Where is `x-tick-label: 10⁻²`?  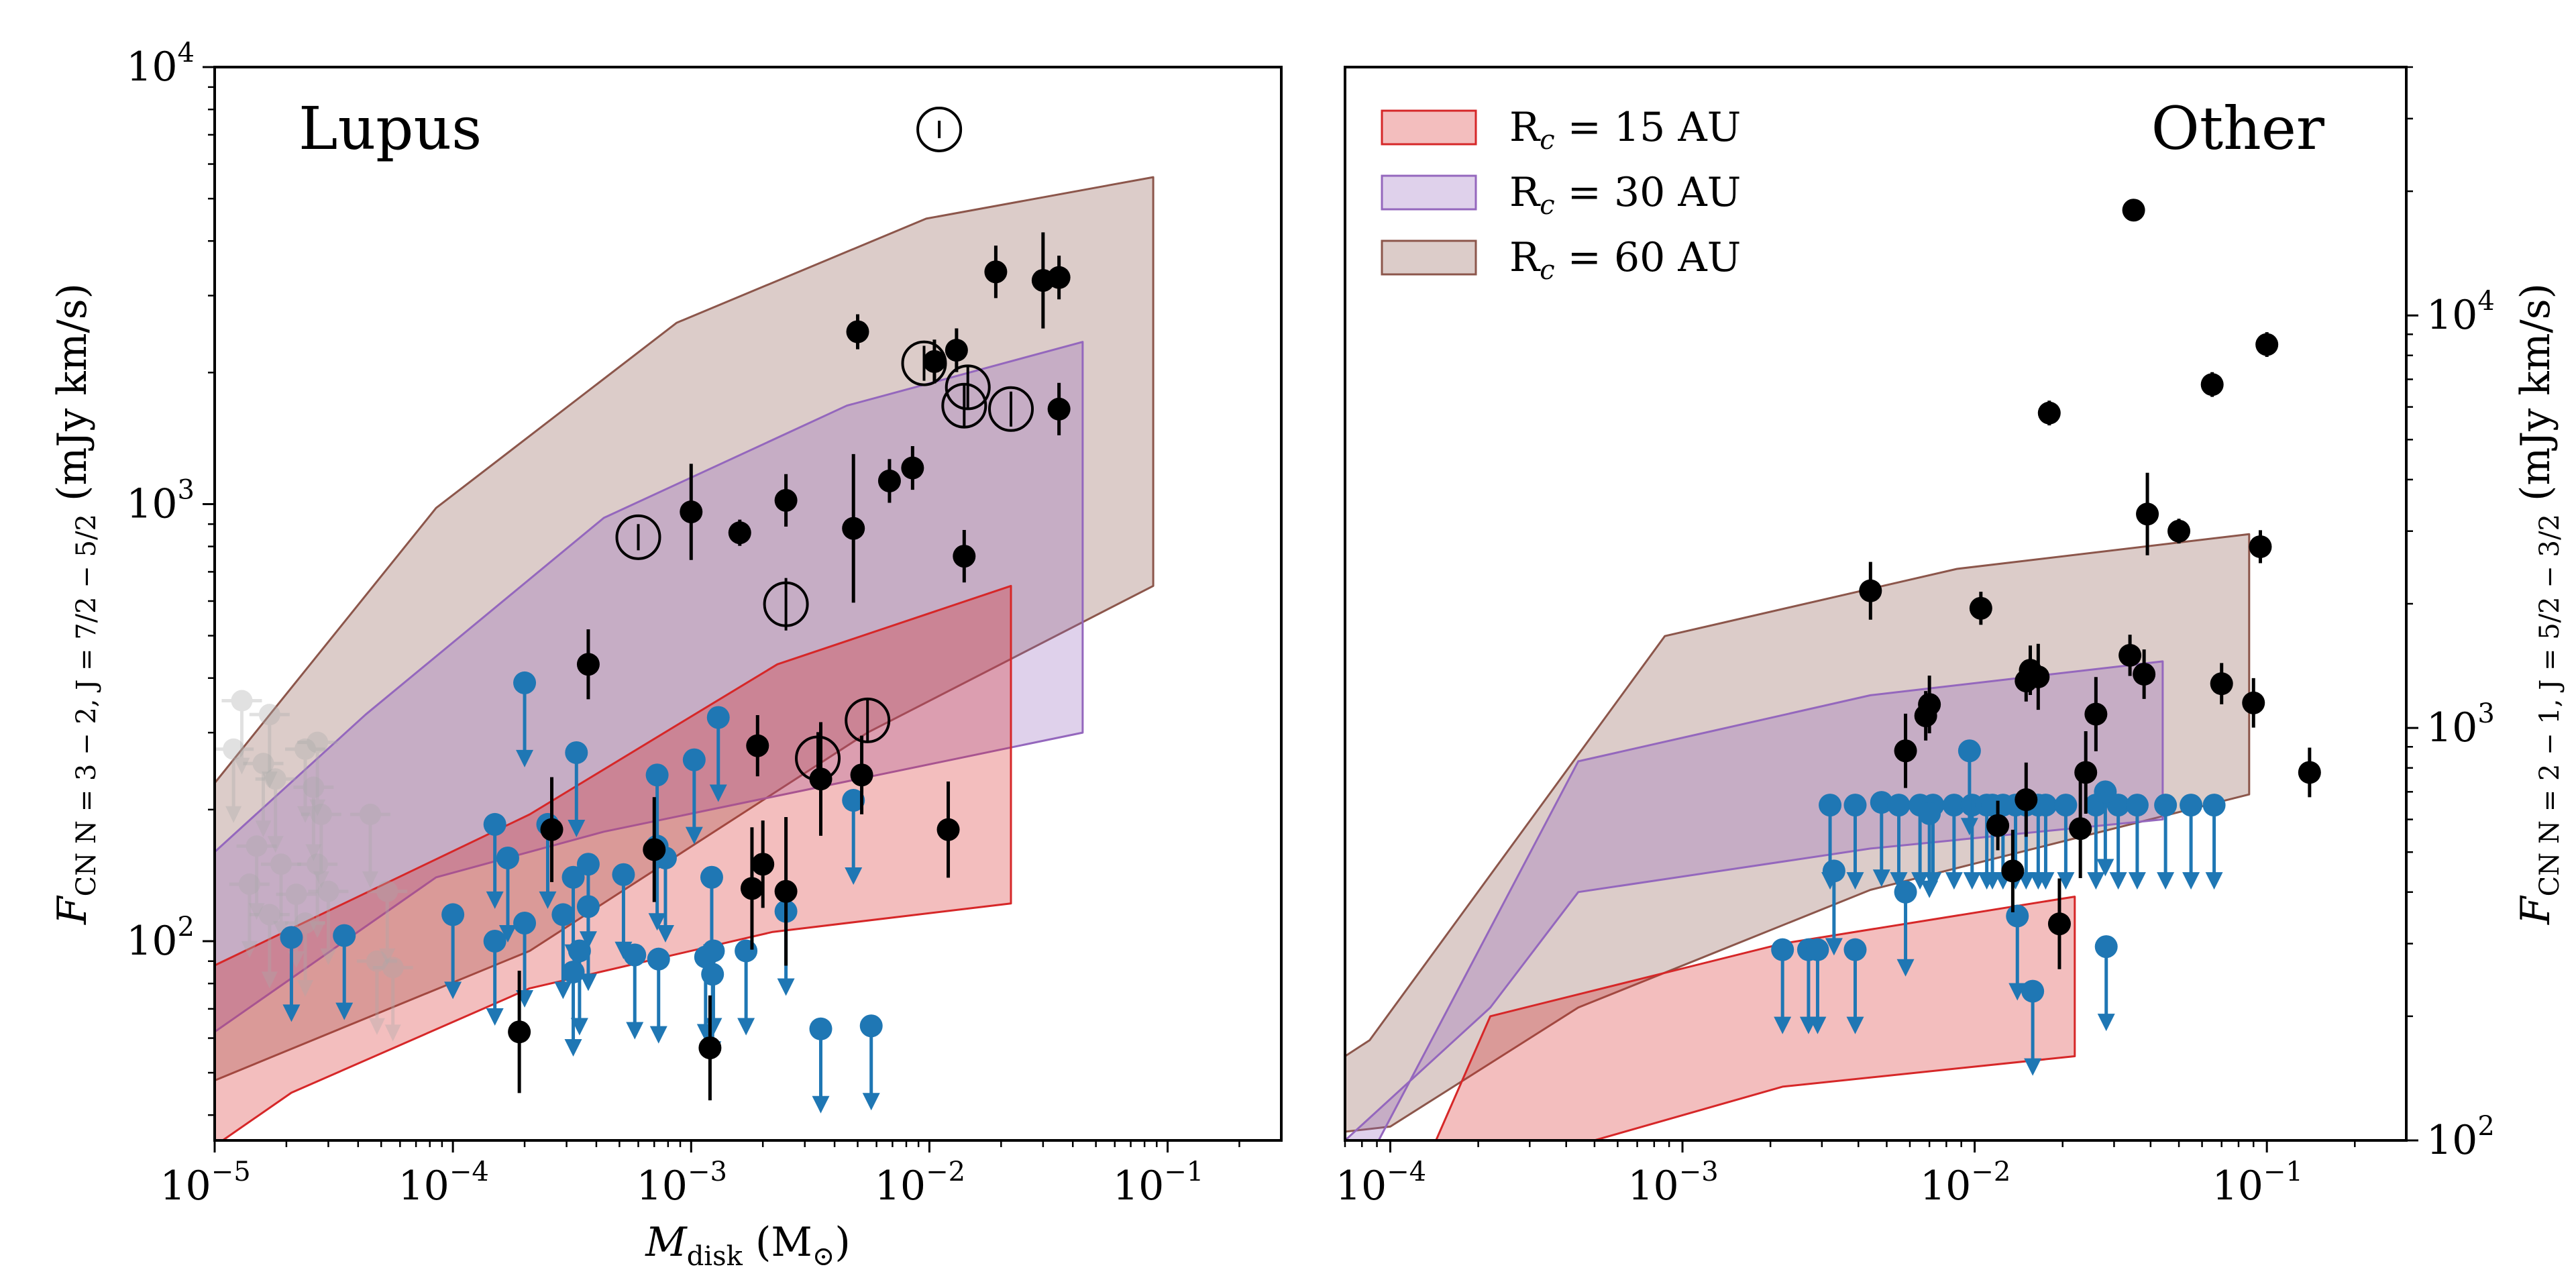 x-tick-label: 10⁻² is located at coordinates (920, 1183).